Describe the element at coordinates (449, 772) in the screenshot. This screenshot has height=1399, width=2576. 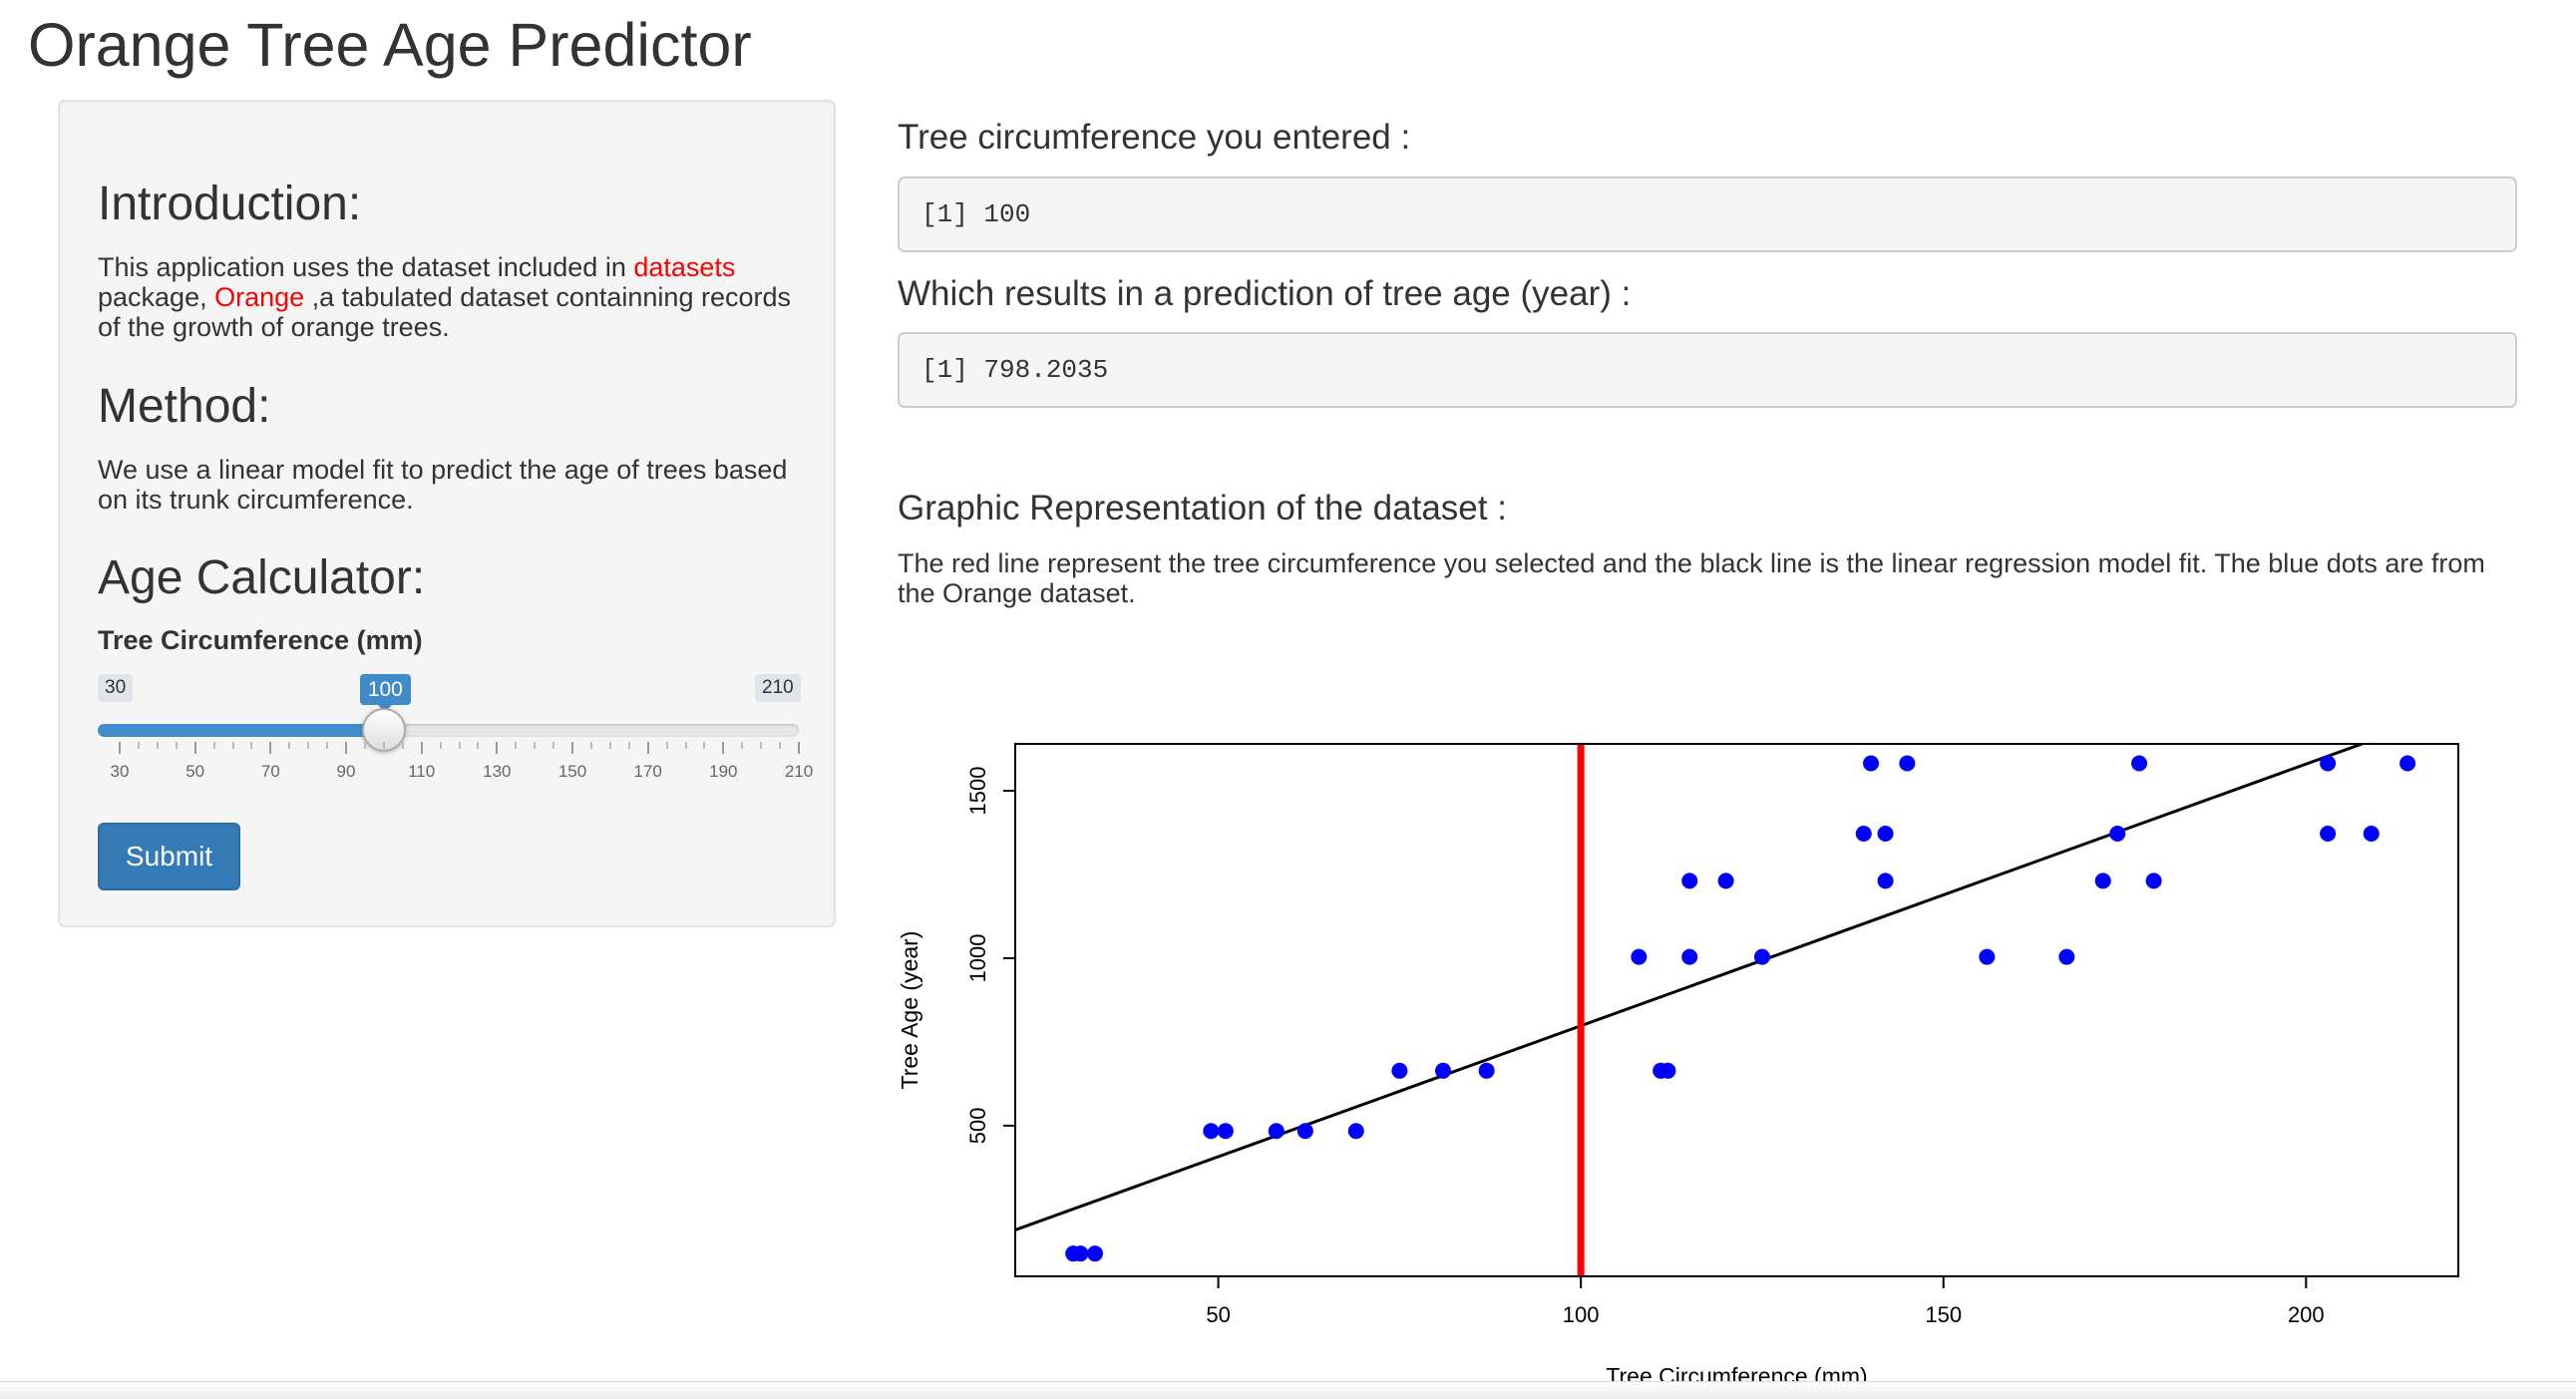
I see `slider-ticks: 30 50 70 90 110 130 150 170 190 210` at that location.